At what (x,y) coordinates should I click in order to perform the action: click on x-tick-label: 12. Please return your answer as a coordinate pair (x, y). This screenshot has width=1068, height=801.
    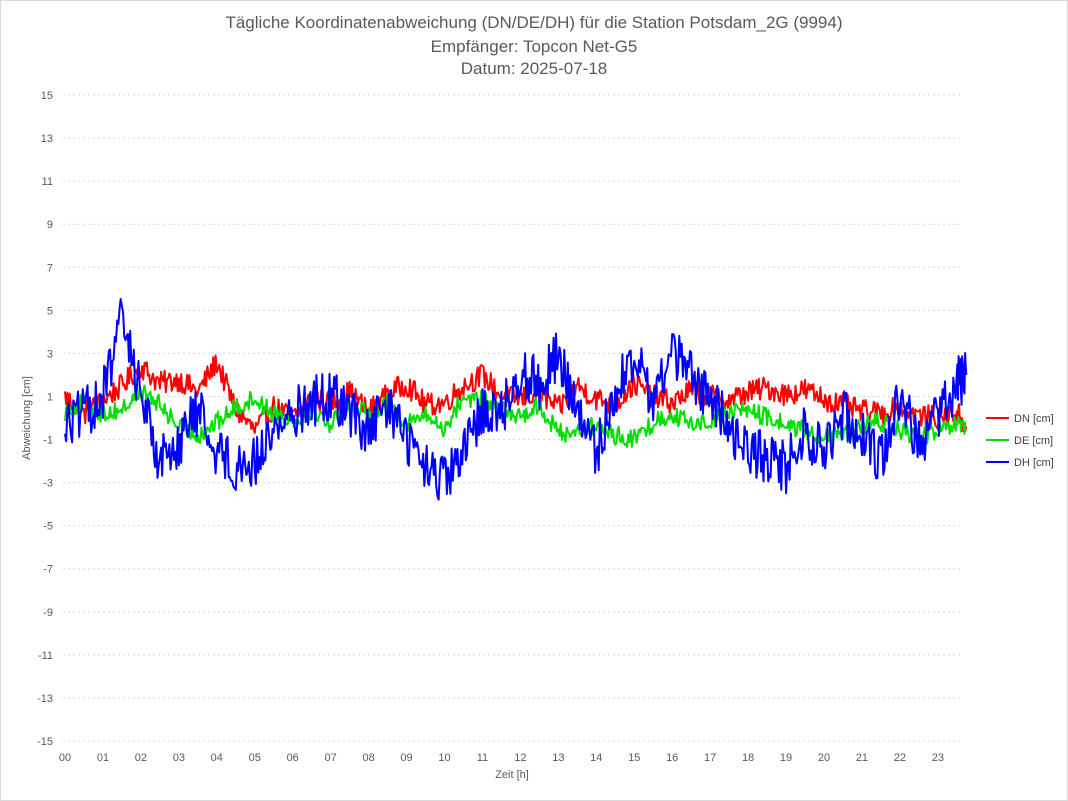
    Looking at the image, I should click on (520, 758).